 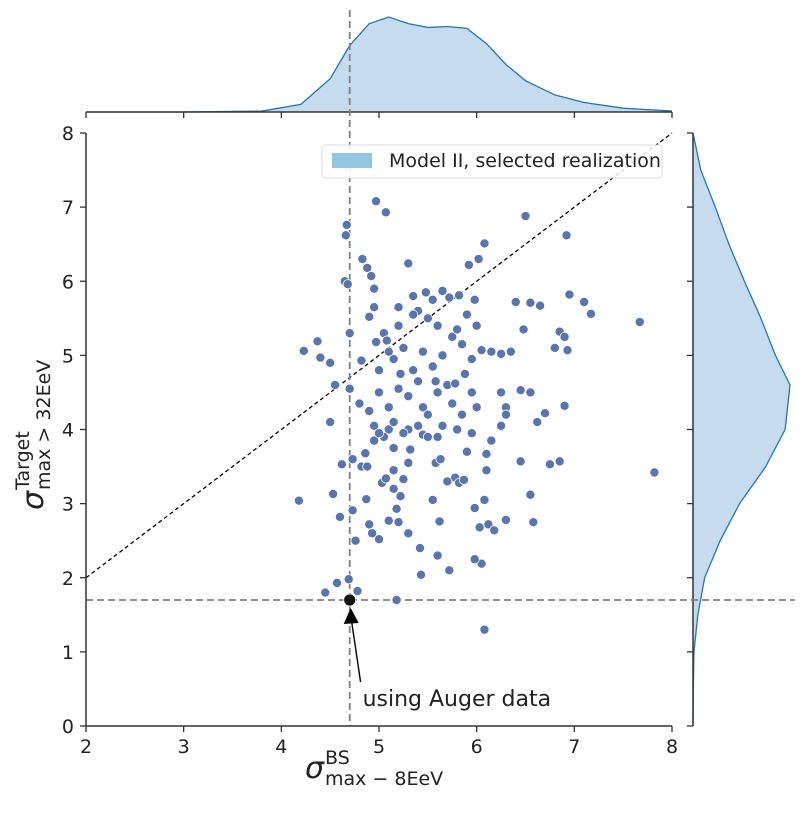 What do you see at coordinates (457, 699) in the screenshot?
I see `annotation: using Auger data` at bounding box center [457, 699].